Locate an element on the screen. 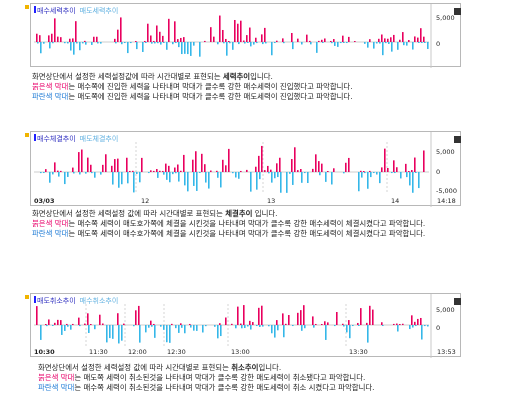  y-tick-label: 0 is located at coordinates (438, 44).